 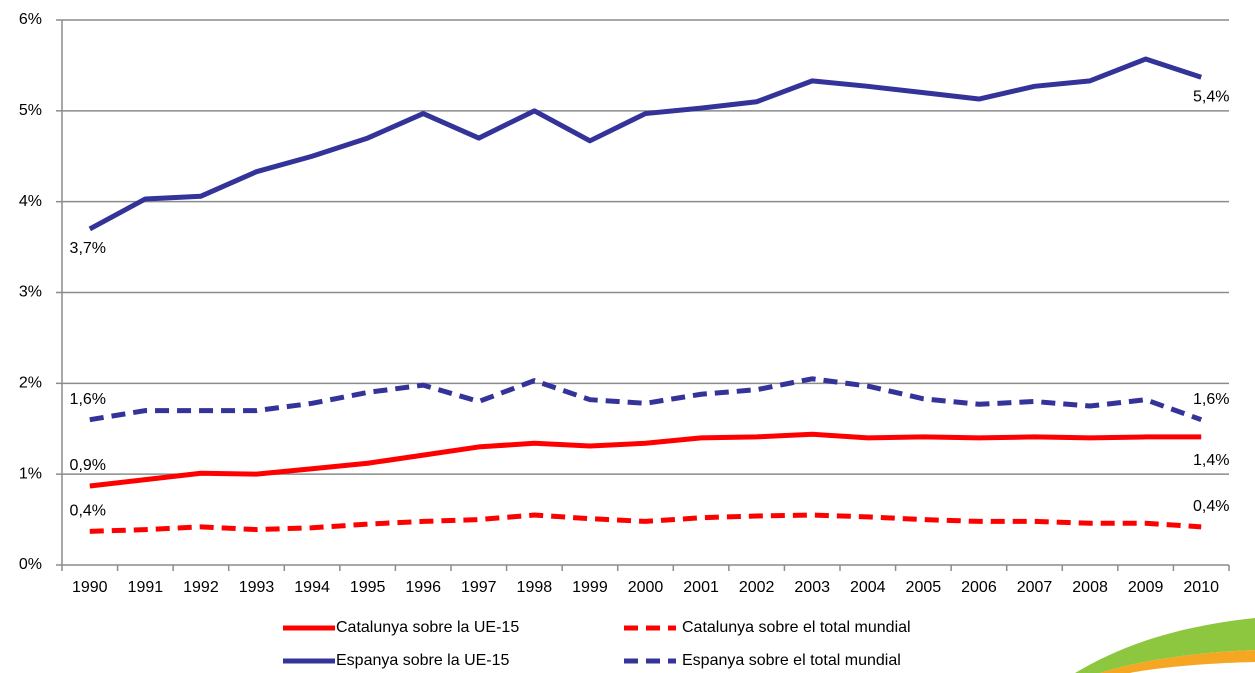 I want to click on y-tick-label: 4%, so click(x=30, y=201).